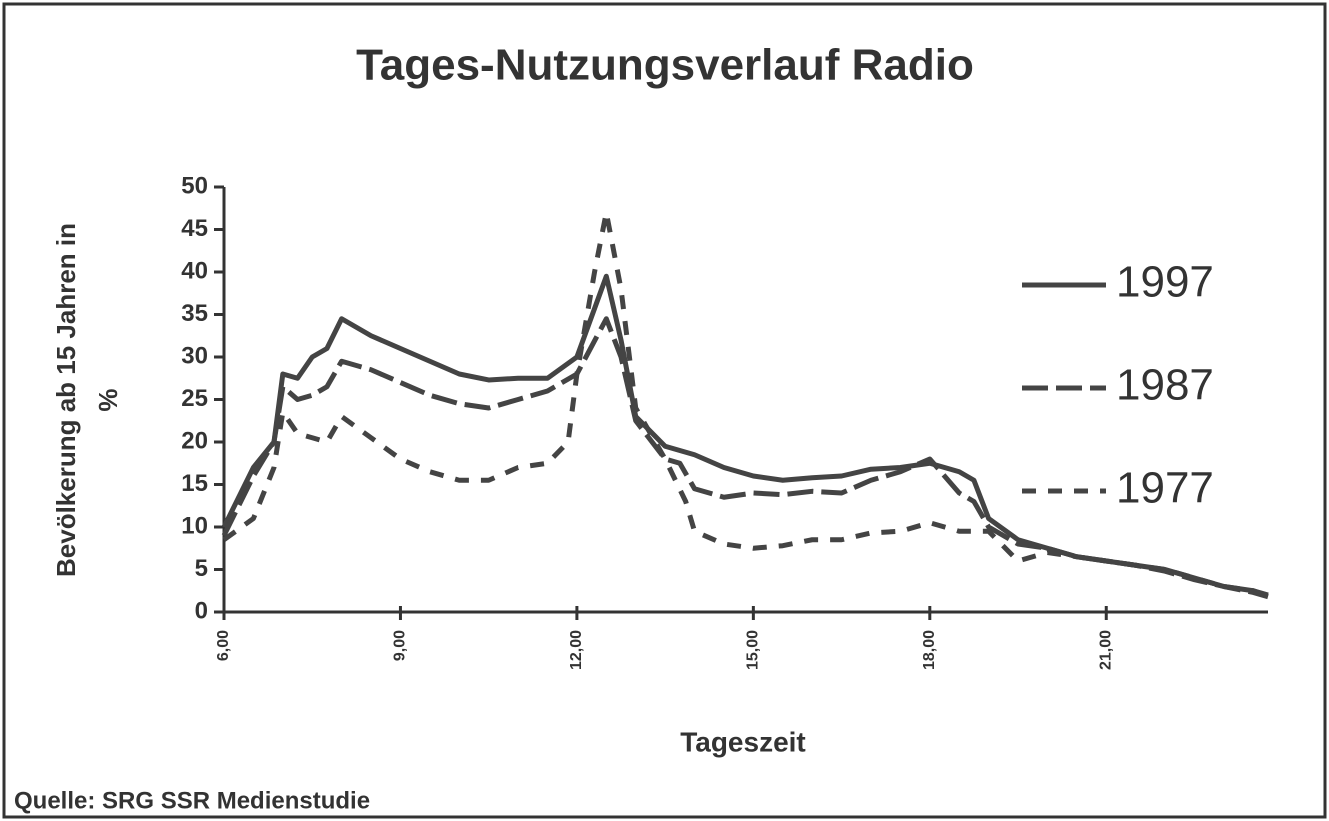 The width and height of the screenshot is (1329, 821). Describe the element at coordinates (201, 568) in the screenshot. I see `y-tick-label: 5` at that location.